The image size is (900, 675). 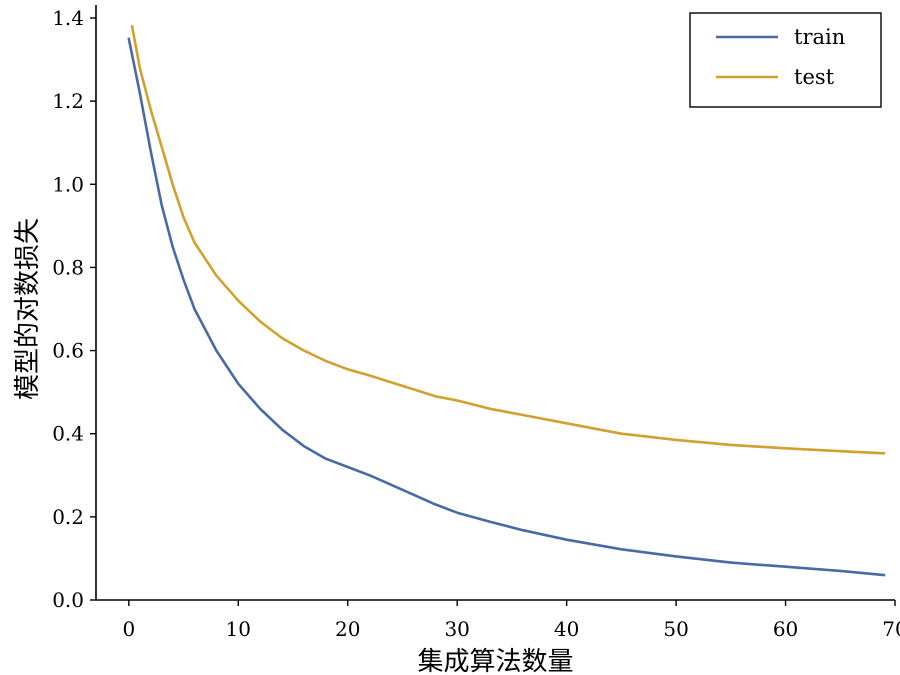 I want to click on y-axis-title: 模型的对数损失, so click(x=28, y=309).